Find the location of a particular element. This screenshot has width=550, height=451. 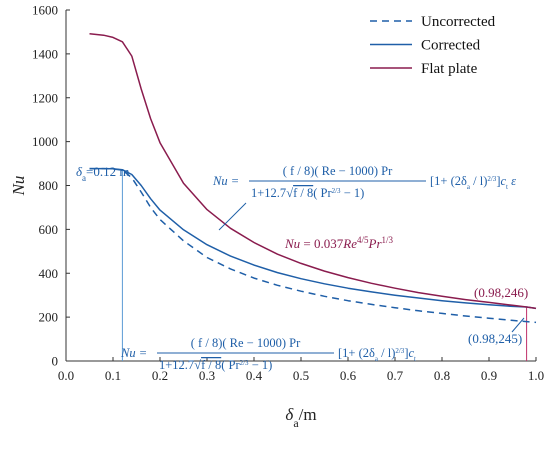

flat-eq-exp-pr: 1/3 is located at coordinates (388, 240).